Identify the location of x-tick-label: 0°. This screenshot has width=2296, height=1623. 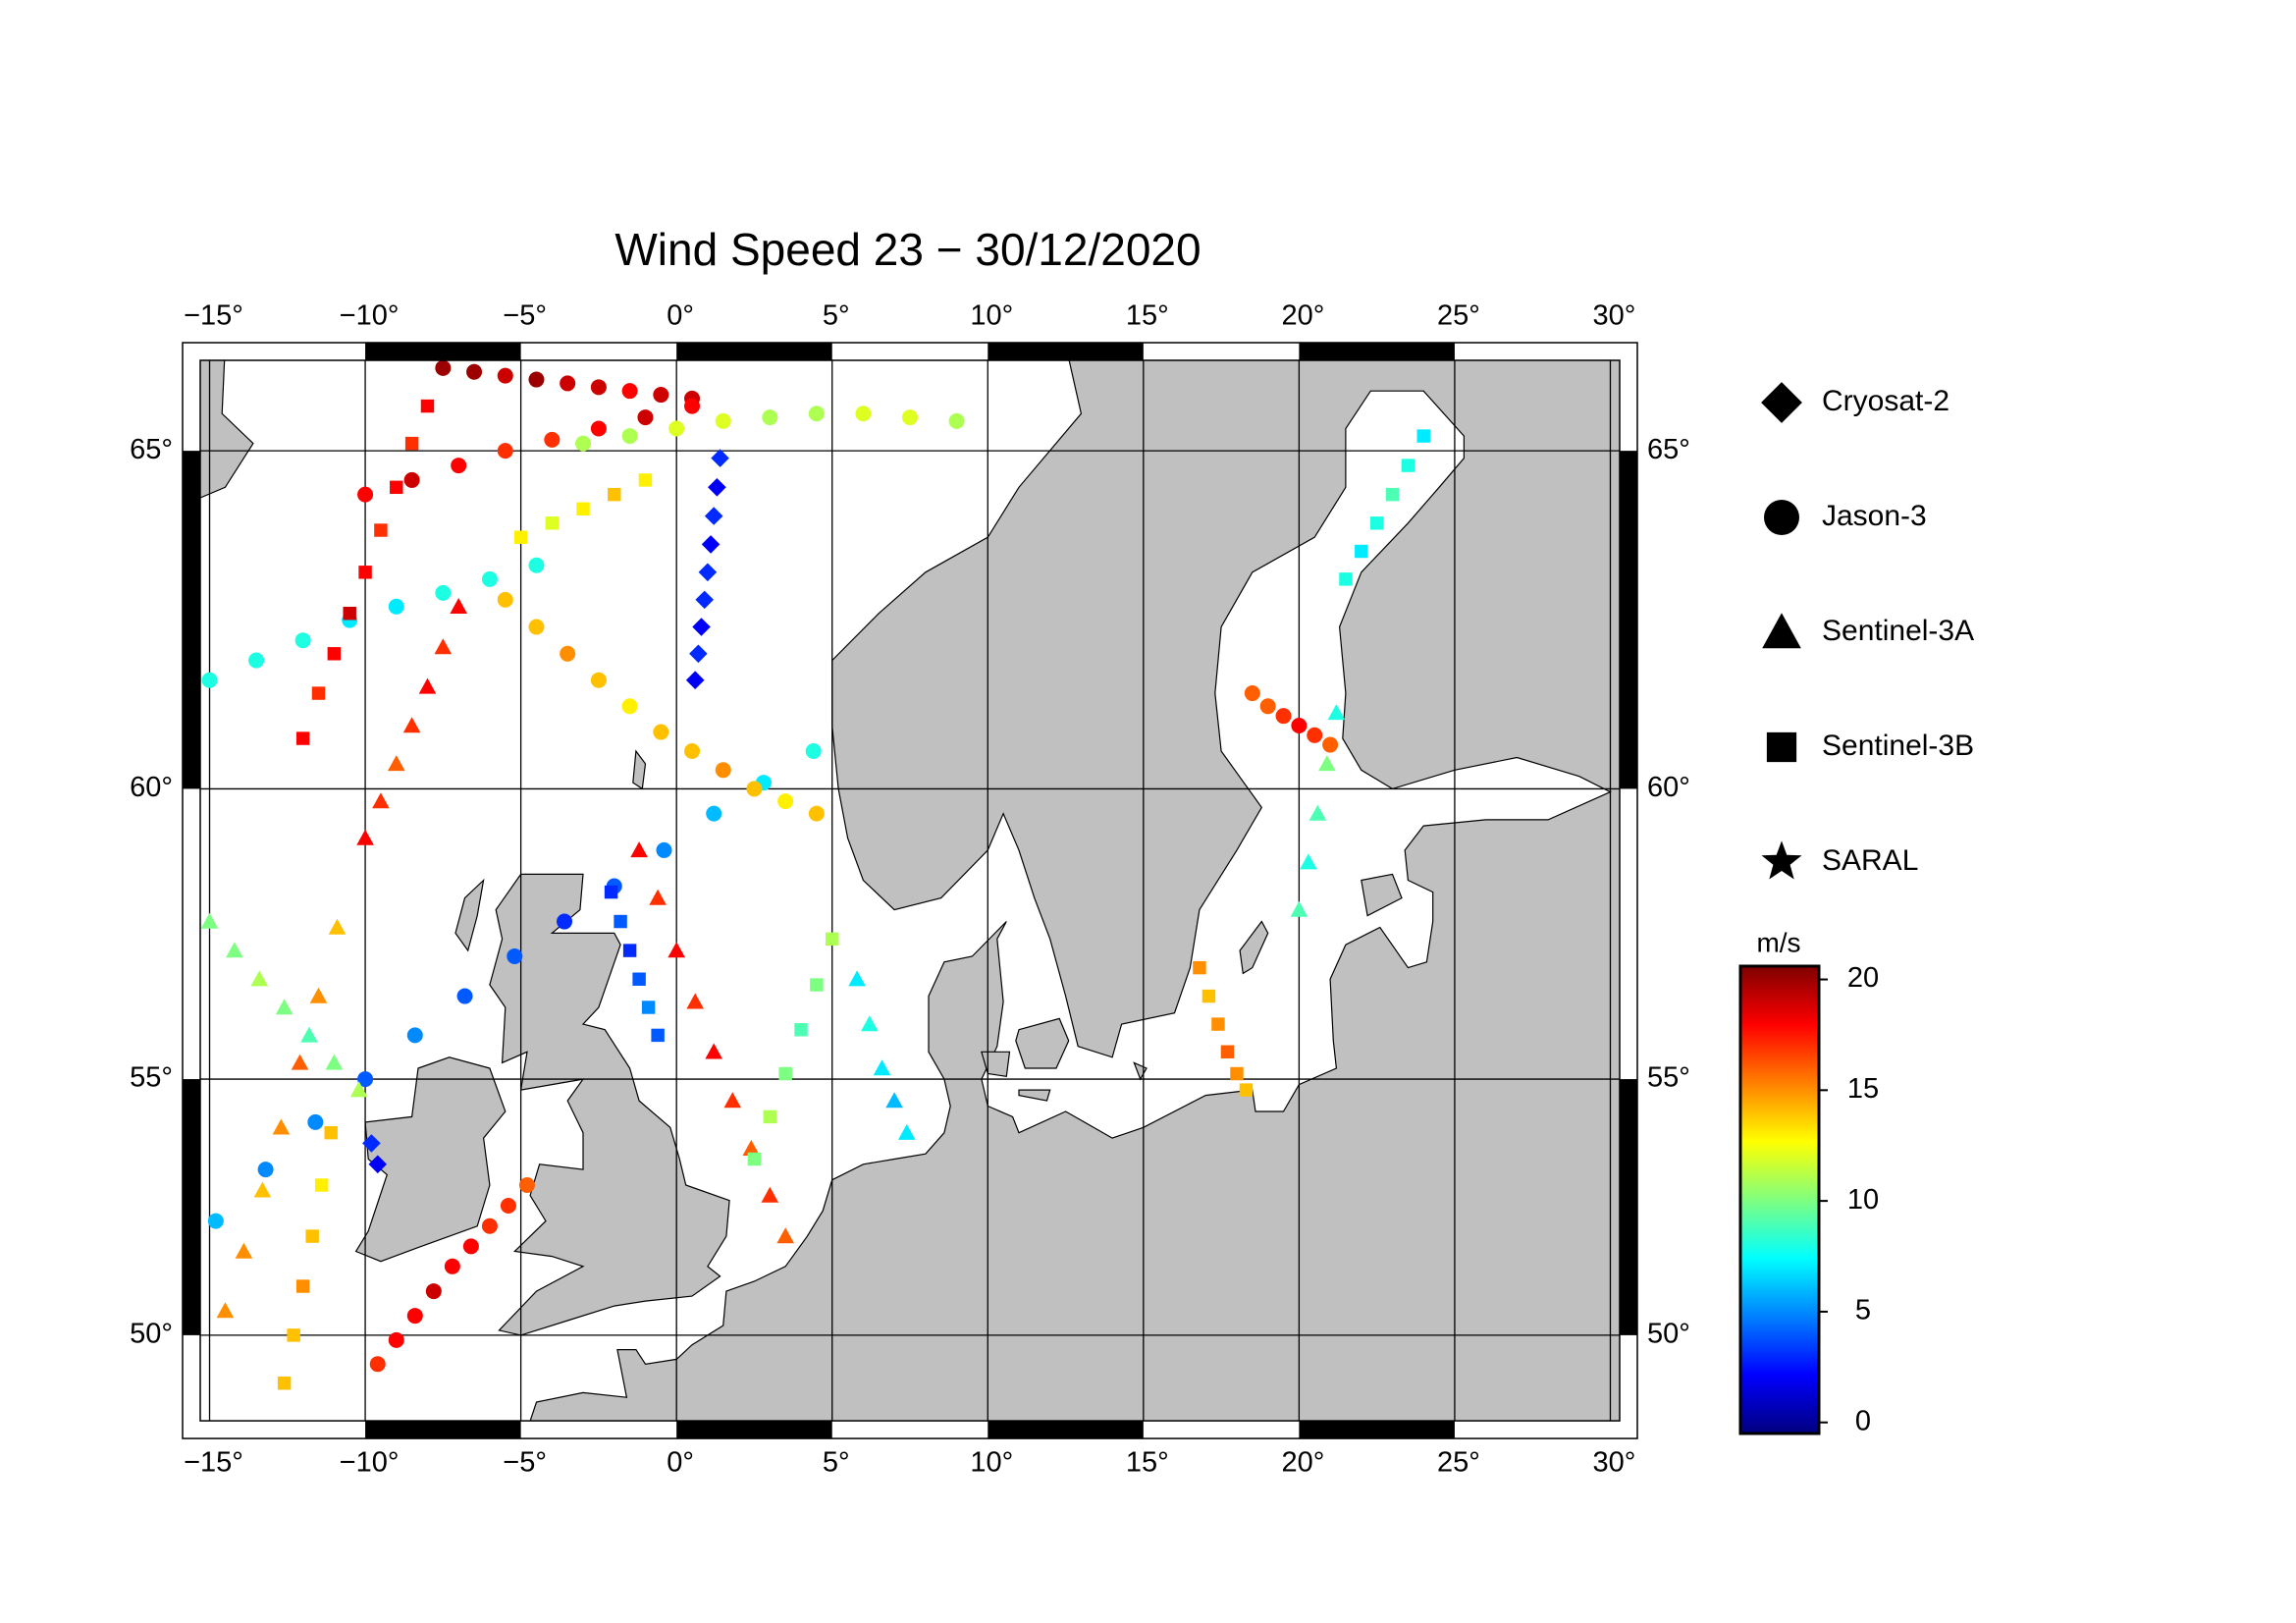
(680, 1463).